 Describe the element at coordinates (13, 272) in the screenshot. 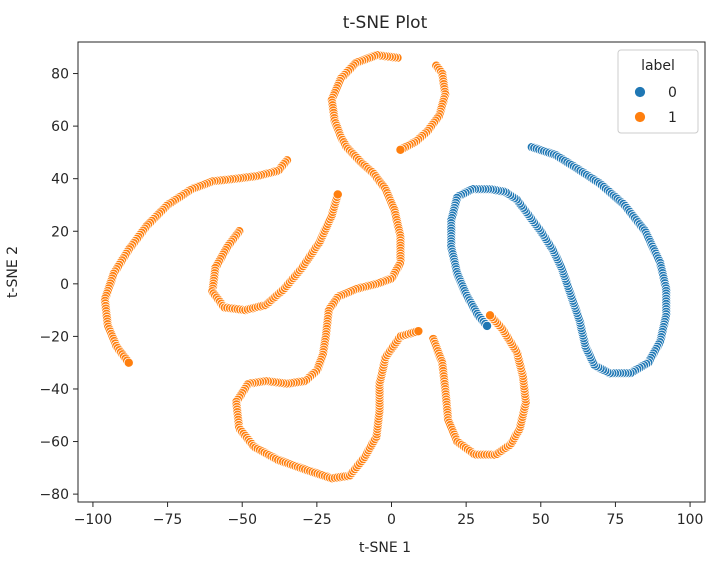

I see `y-axis-label: t-SNE 2` at that location.